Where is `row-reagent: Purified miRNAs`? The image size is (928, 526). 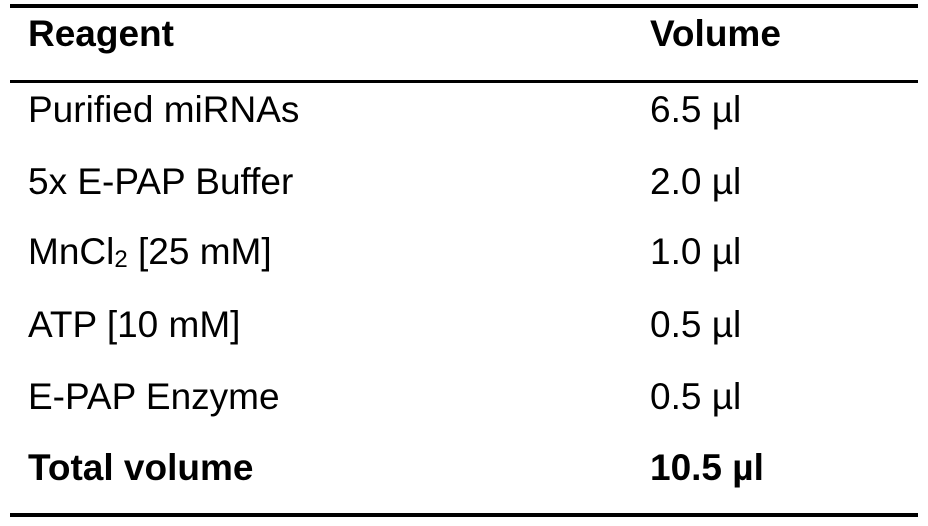
row-reagent: Purified miRNAs is located at coordinates (164, 109).